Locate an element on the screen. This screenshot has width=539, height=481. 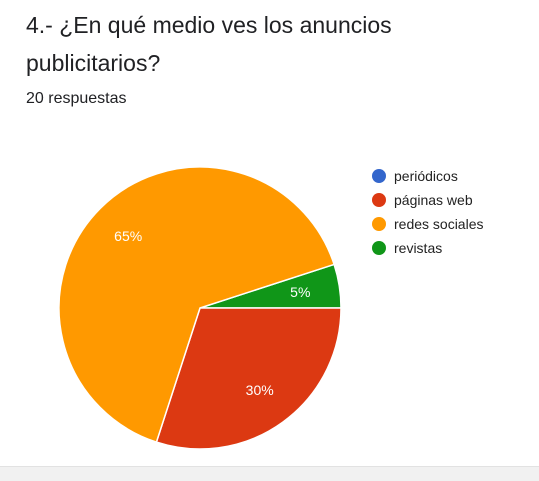
slice-label-paginas-web: 30% is located at coordinates (260, 390).